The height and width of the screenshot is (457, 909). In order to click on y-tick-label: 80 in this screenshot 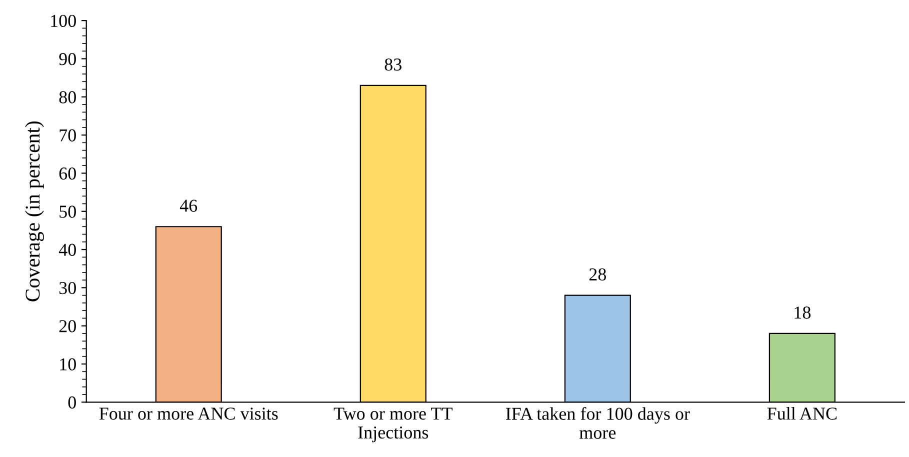, I will do `click(67, 97)`.